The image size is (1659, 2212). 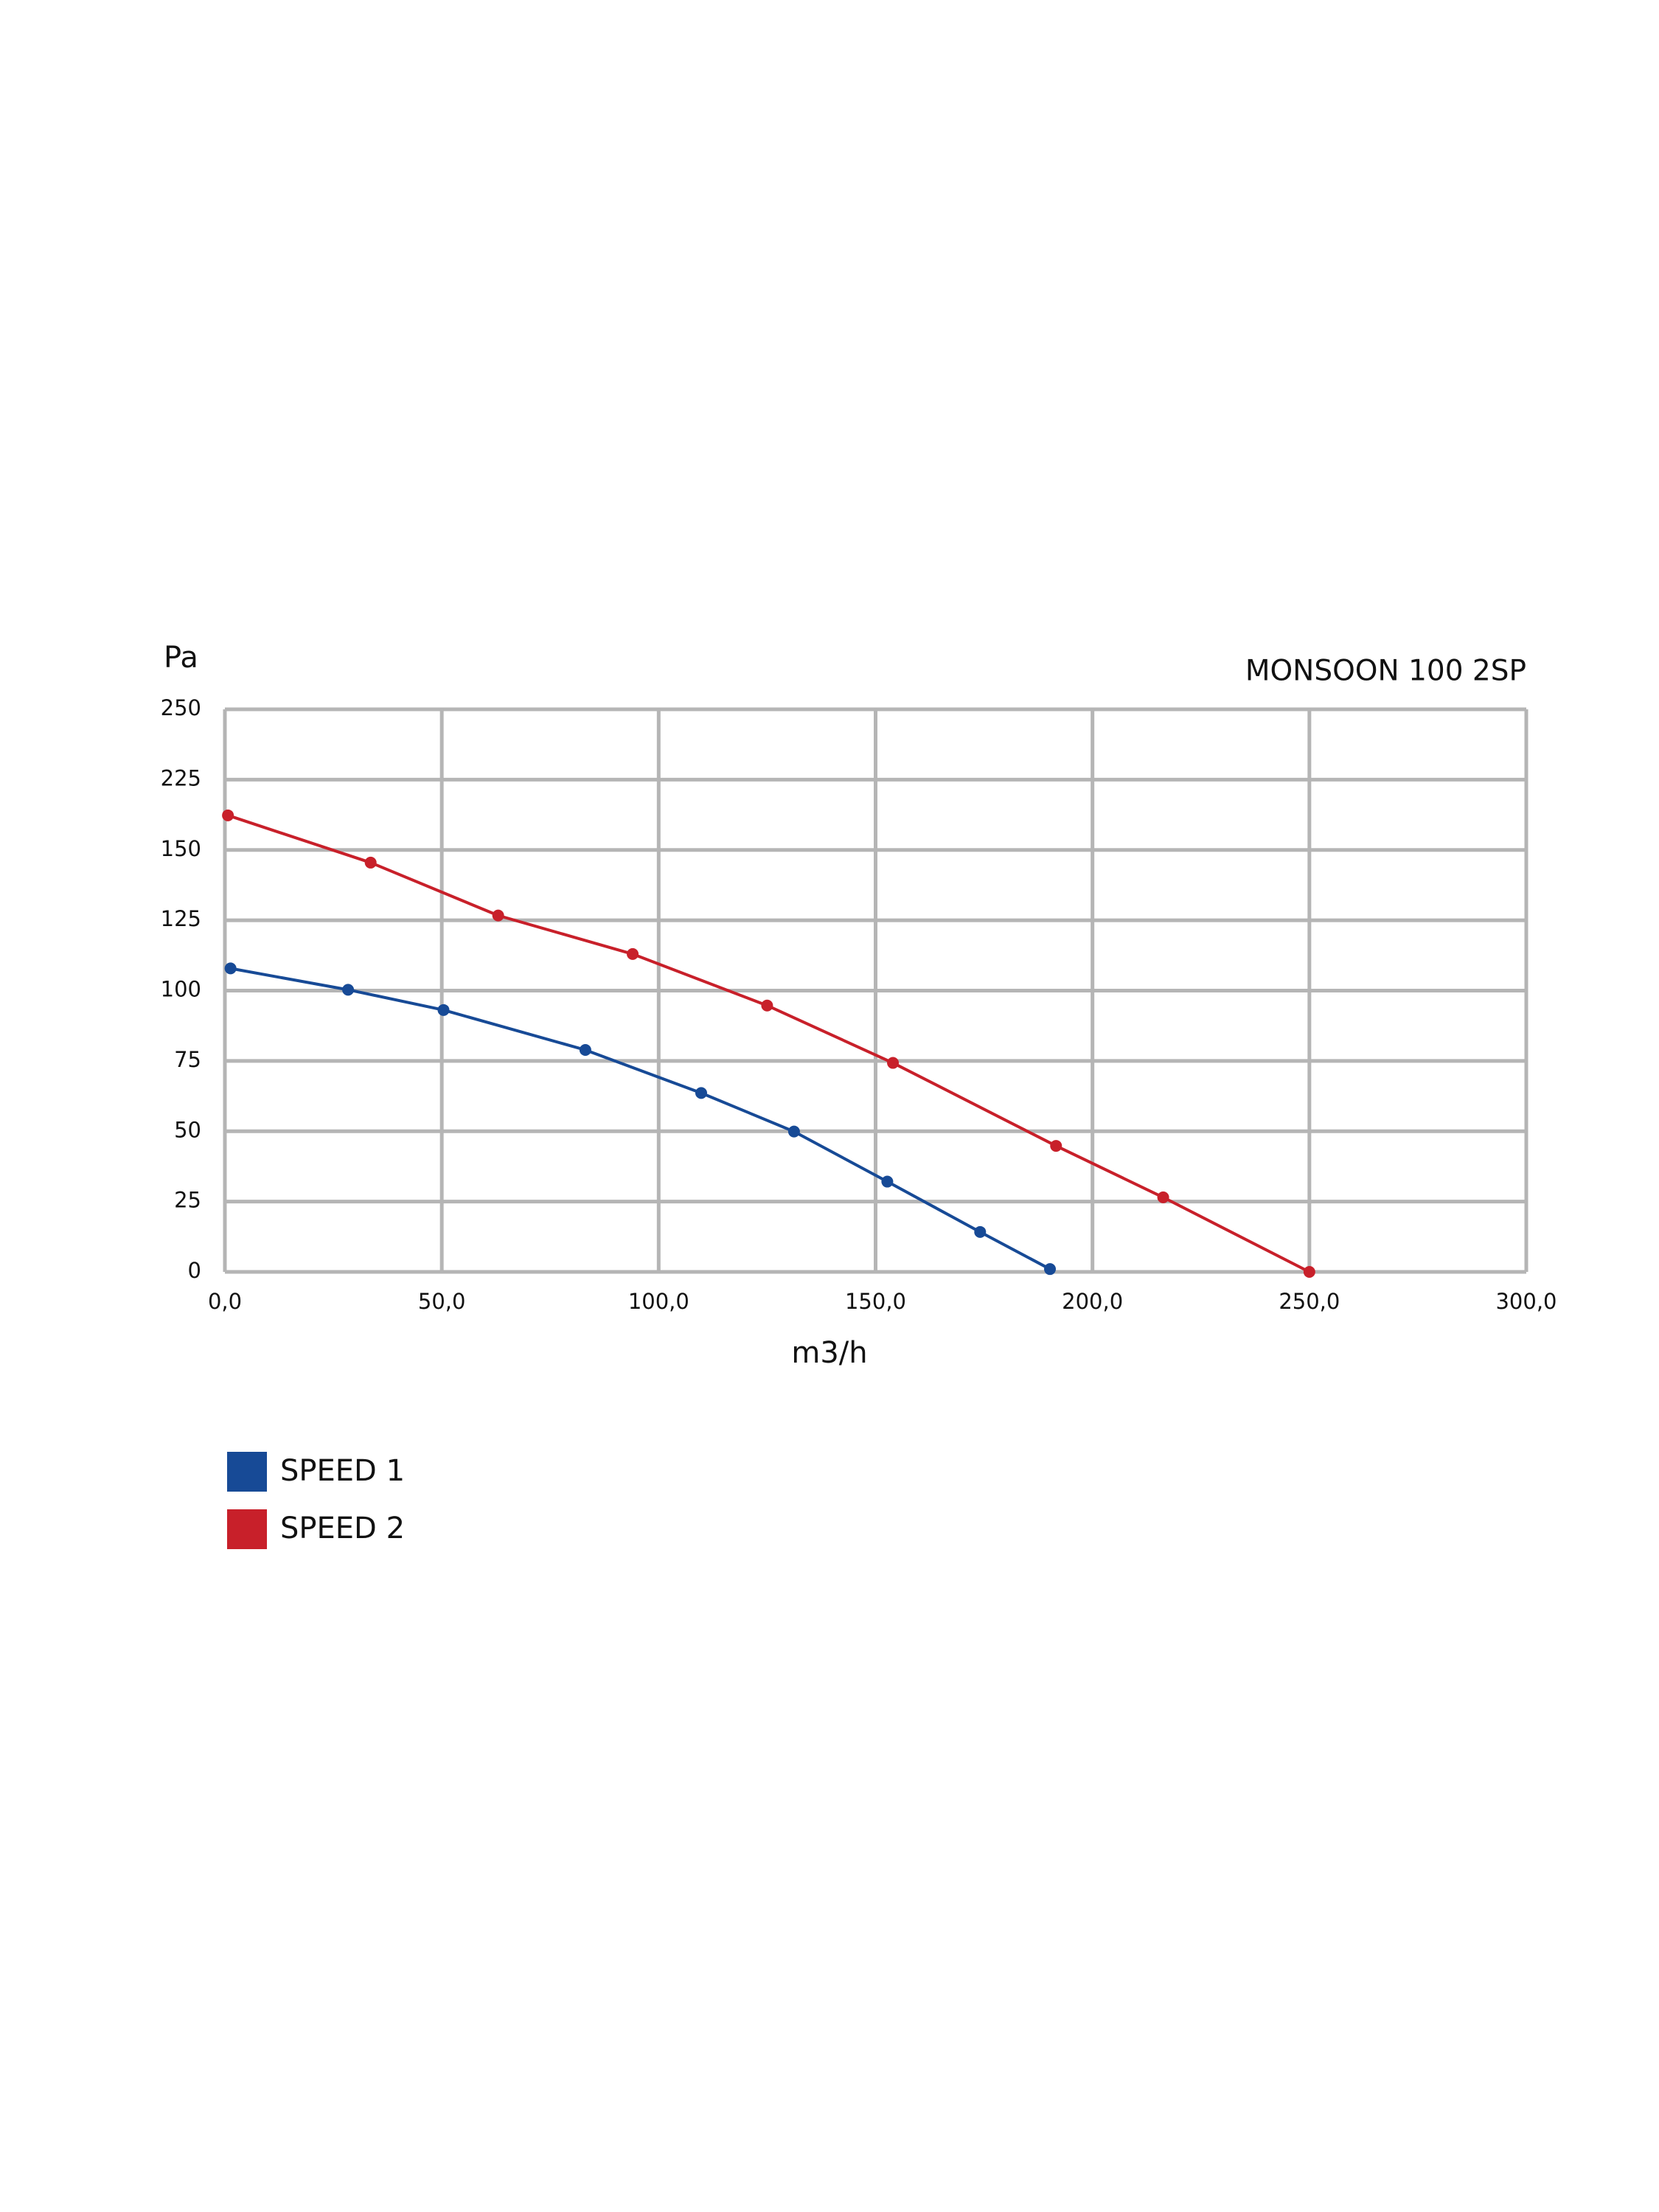 I want to click on legend-label: SPEED 2, so click(x=342, y=1528).